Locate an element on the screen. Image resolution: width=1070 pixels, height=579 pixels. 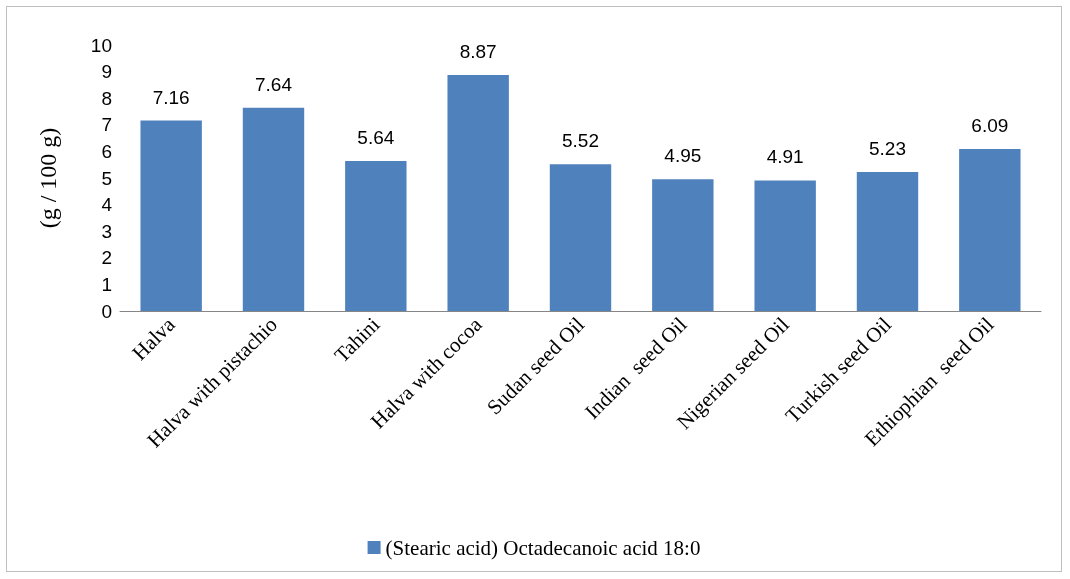
y-tick-label: 8 is located at coordinates (106, 98).